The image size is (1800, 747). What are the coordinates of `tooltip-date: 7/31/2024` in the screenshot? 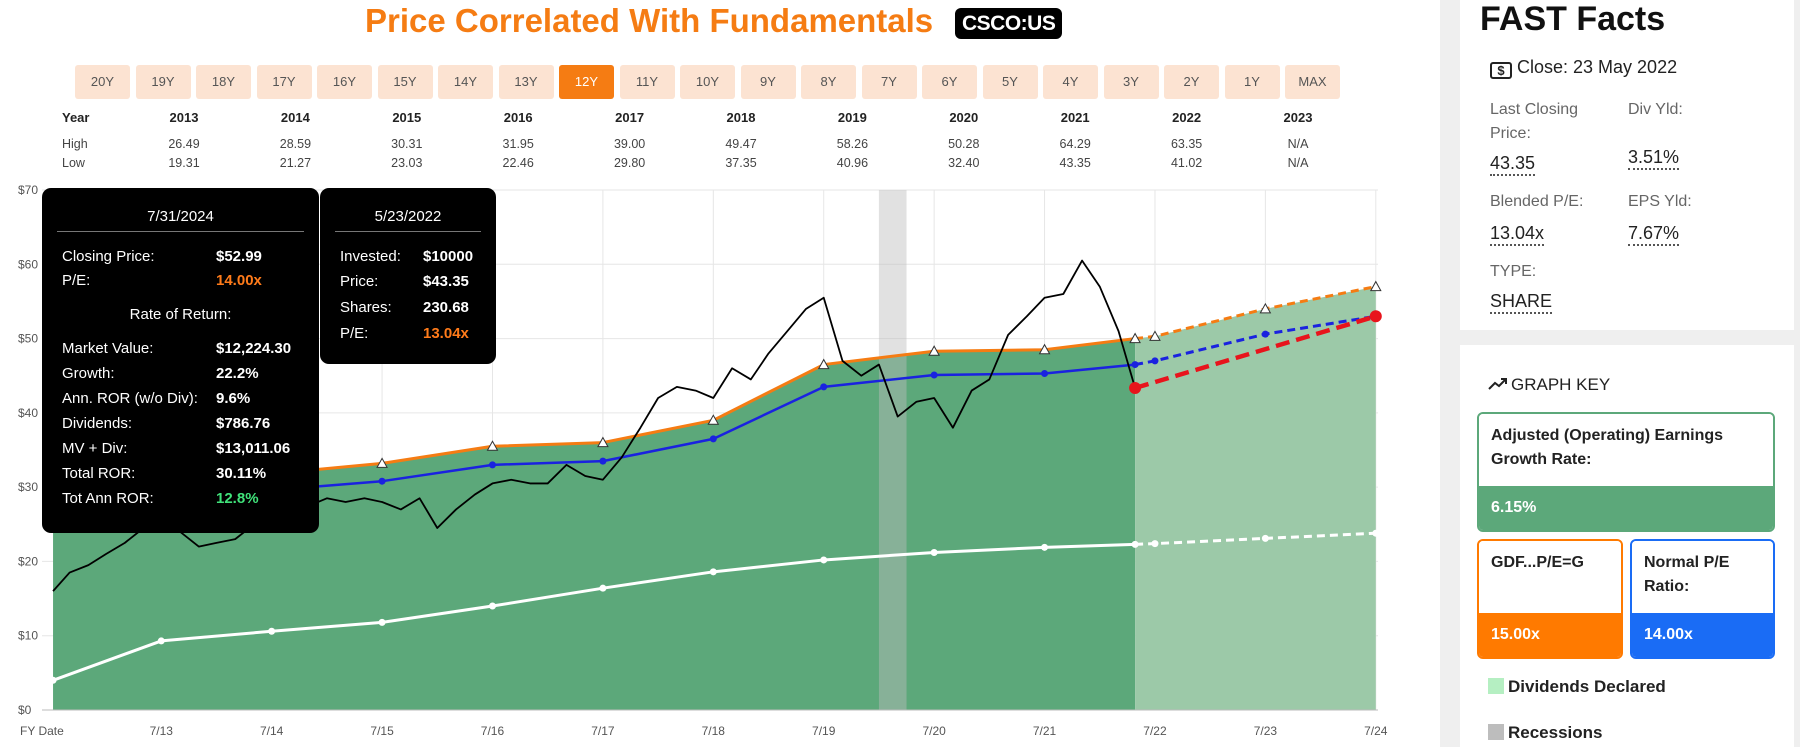 It's located at (180, 220).